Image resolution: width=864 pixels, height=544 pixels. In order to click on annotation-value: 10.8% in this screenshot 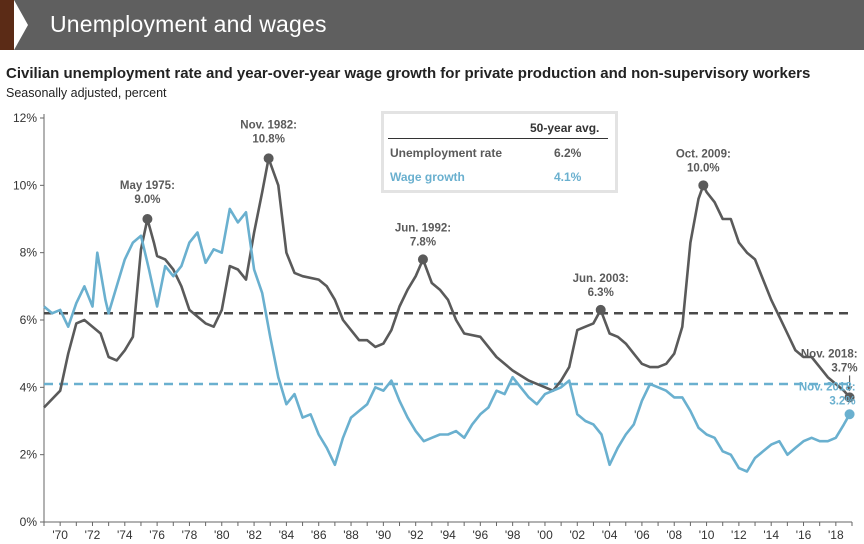, I will do `click(268, 139)`.